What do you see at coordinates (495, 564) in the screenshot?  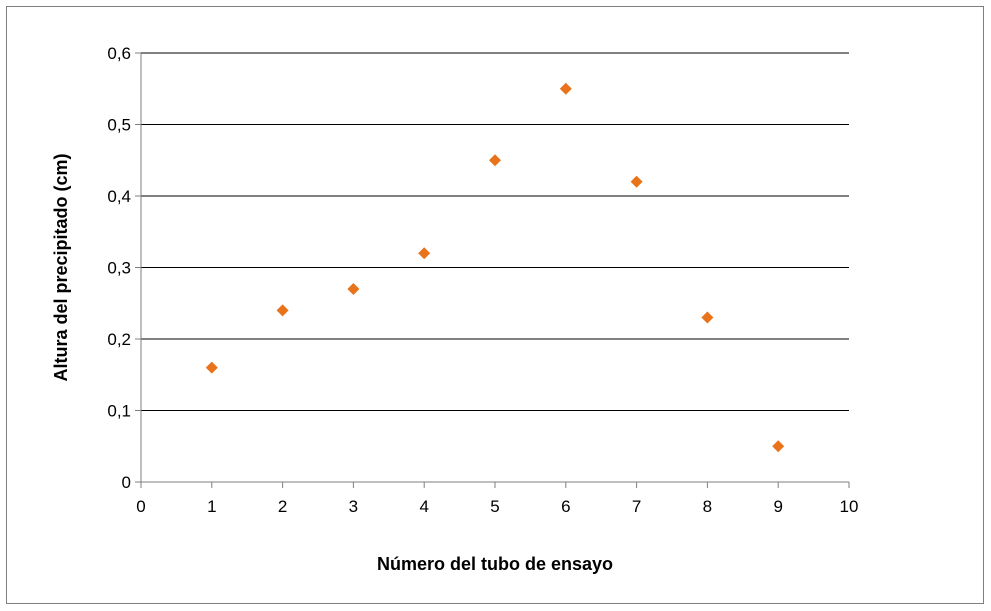 I see `x-axis-title: Número del tubo de ensayo` at bounding box center [495, 564].